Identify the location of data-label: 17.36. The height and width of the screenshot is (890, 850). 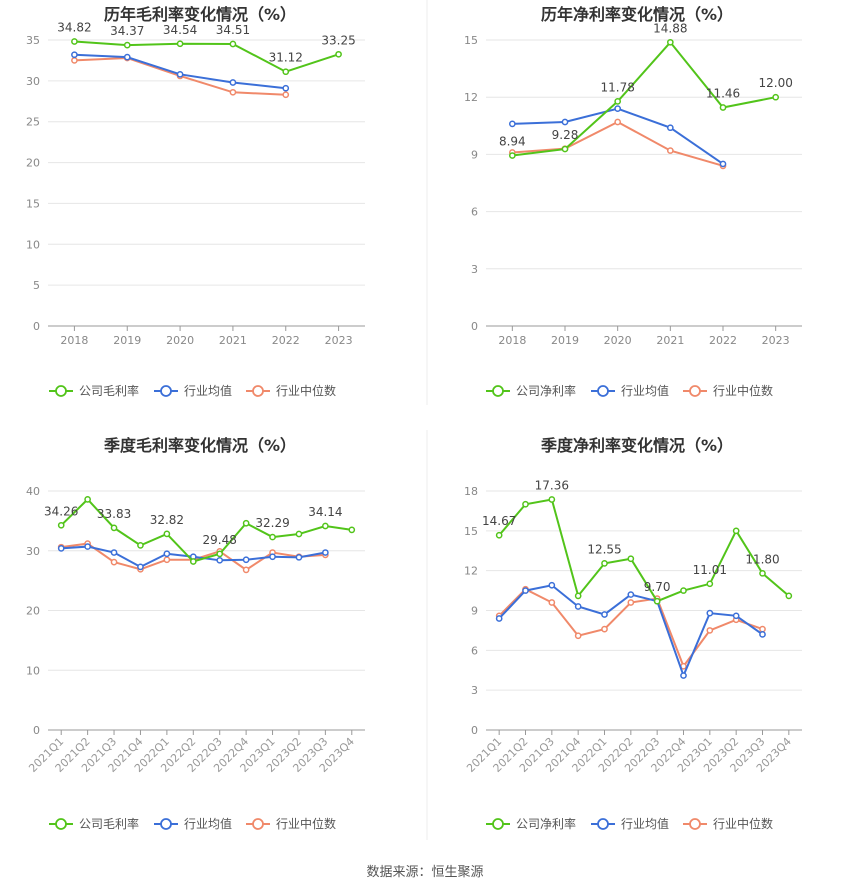
(552, 485).